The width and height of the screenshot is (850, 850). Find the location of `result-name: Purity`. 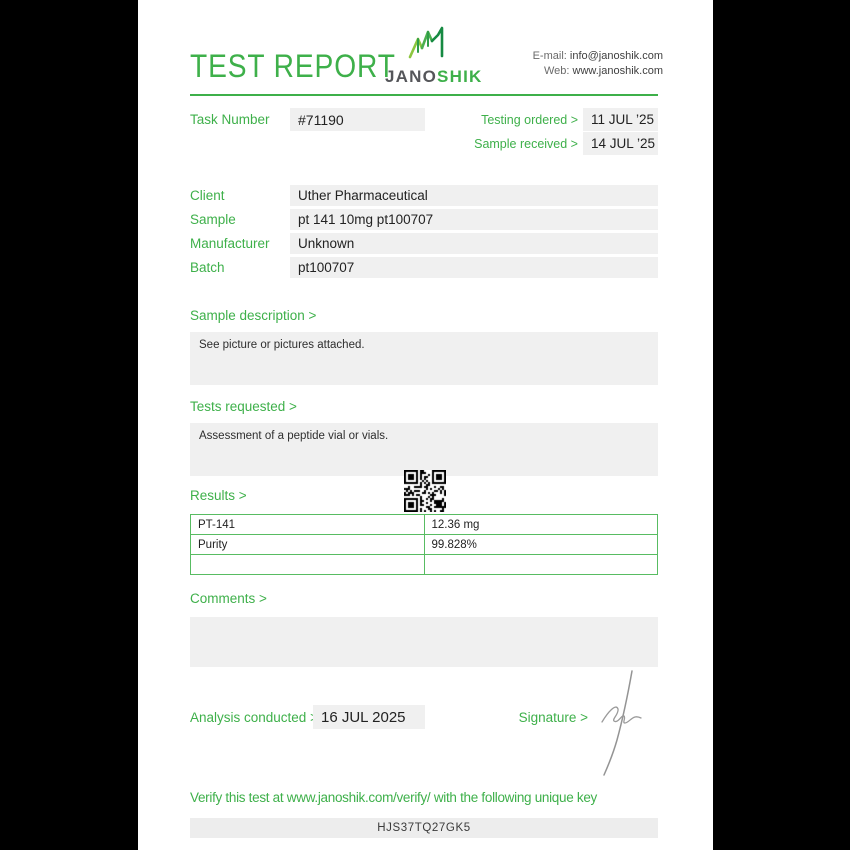

result-name: Purity is located at coordinates (307, 544).